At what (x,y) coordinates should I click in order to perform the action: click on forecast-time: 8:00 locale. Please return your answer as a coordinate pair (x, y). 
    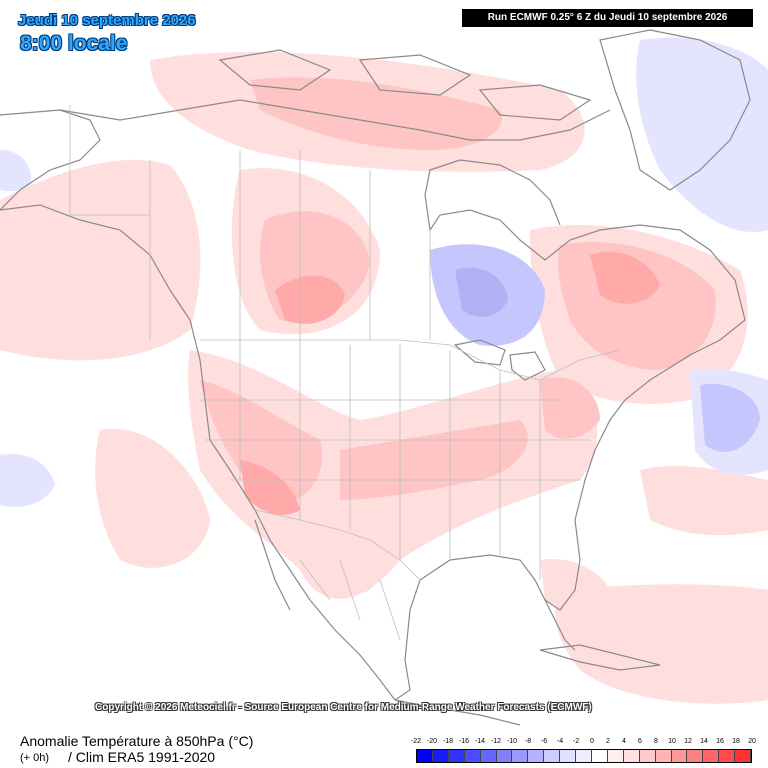
    Looking at the image, I should click on (74, 43).